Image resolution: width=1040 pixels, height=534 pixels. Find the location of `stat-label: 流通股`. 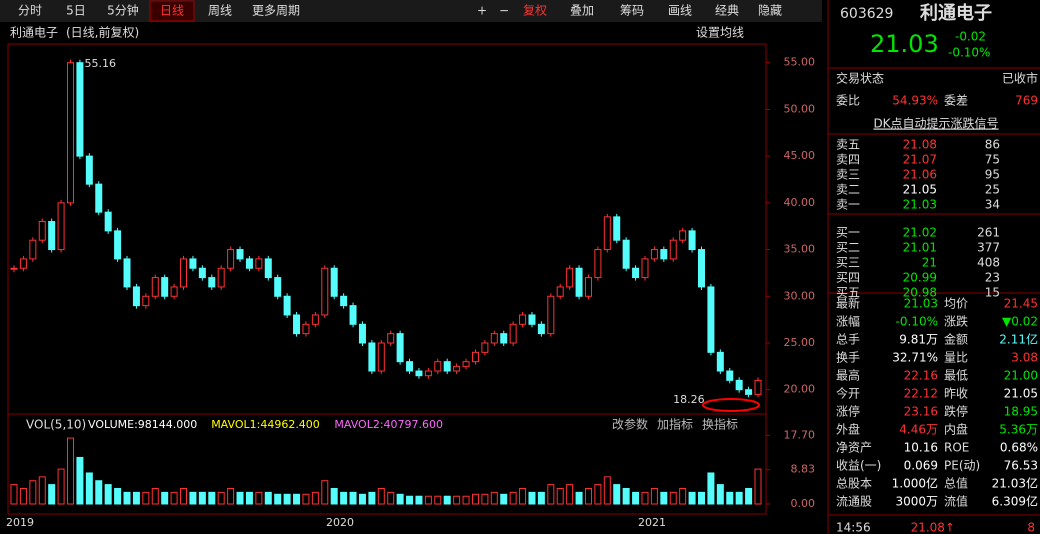

stat-label: 流通股 is located at coordinates (854, 502).